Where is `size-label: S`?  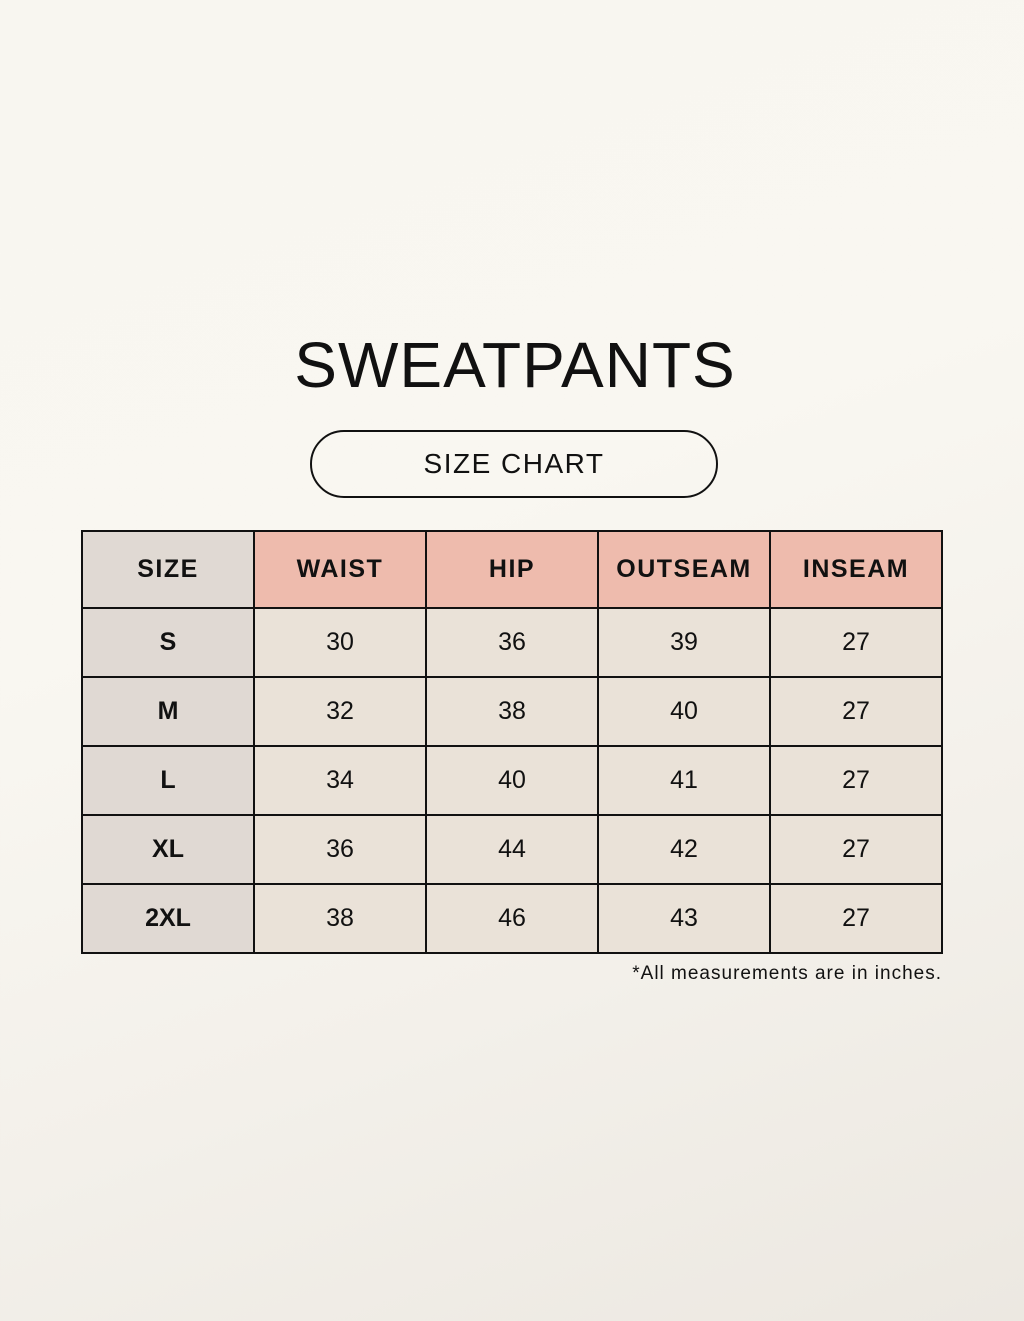 size-label: S is located at coordinates (168, 642).